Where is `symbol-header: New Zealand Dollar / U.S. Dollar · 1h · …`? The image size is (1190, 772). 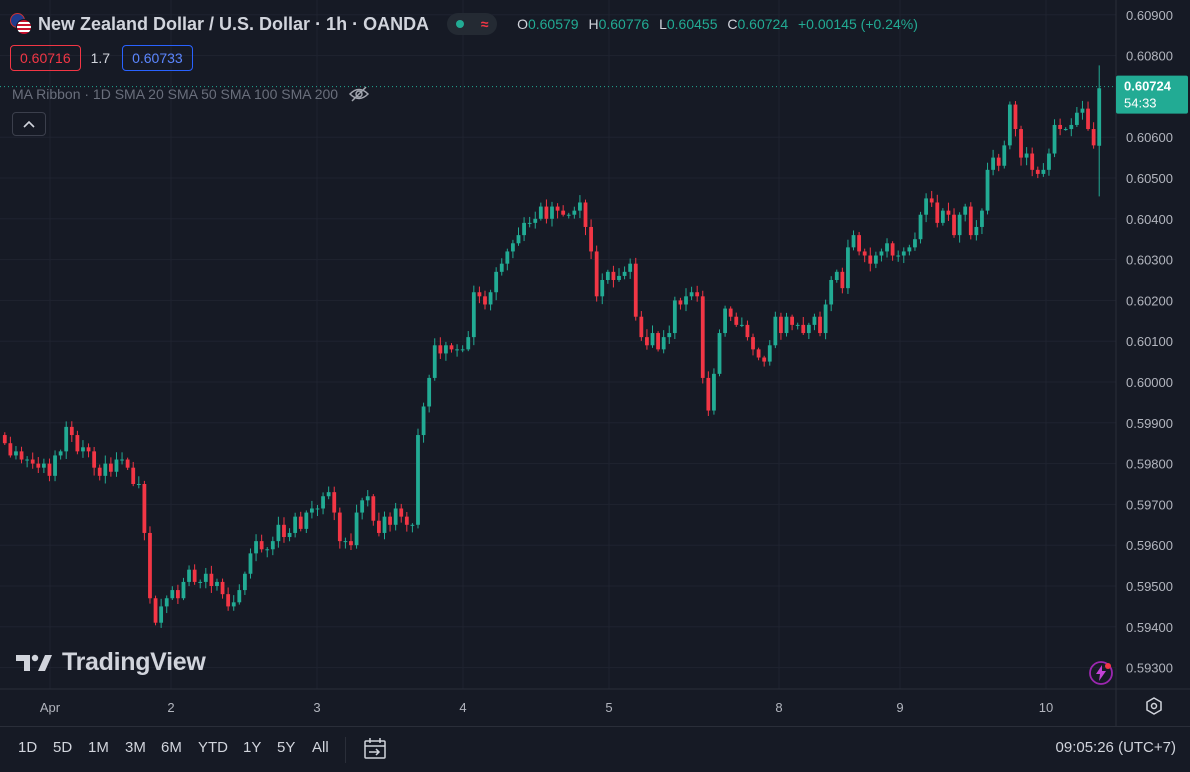 symbol-header: New Zealand Dollar / U.S. Dollar · 1h · … is located at coordinates (467, 24).